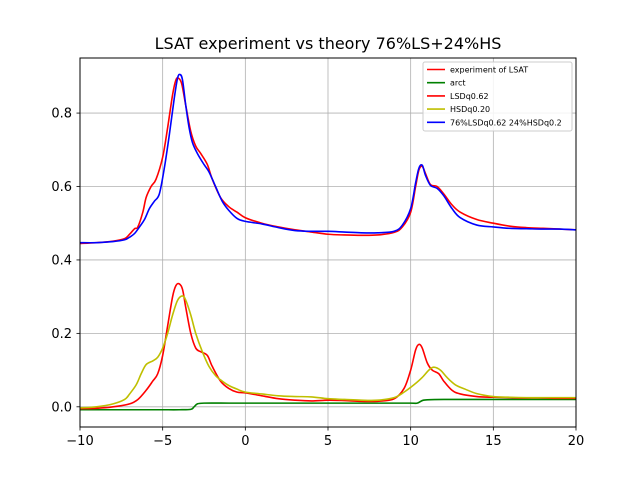 The height and width of the screenshot is (480, 640). Describe the element at coordinates (79, 441) in the screenshot. I see `x-tick-label: −10` at that location.